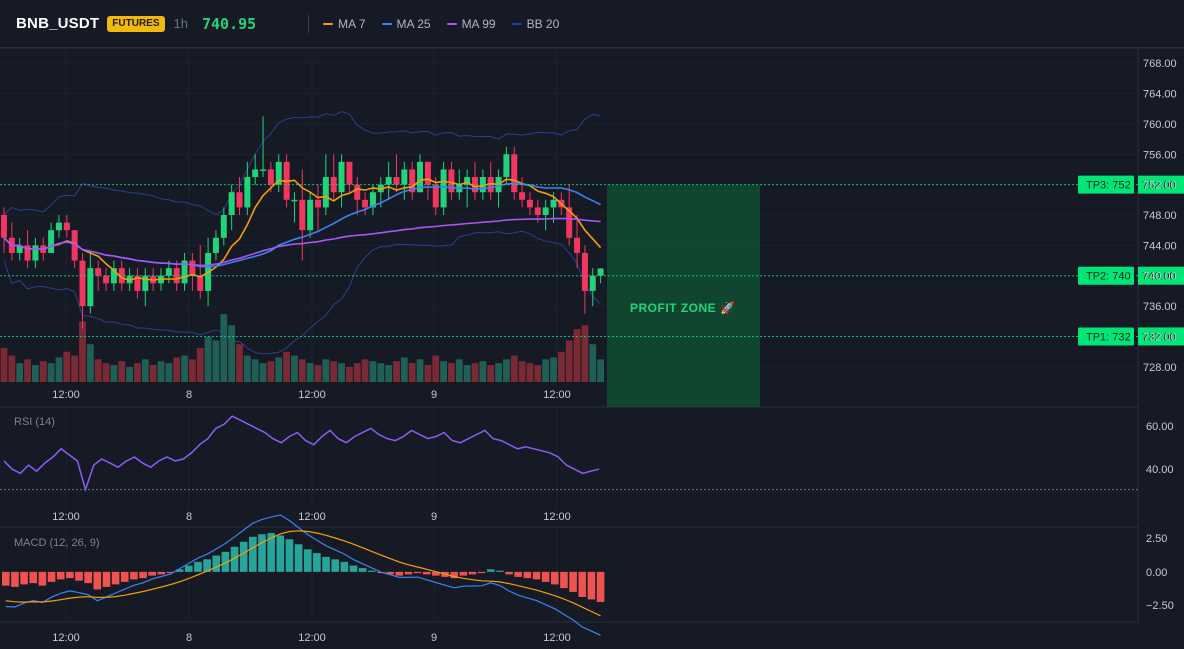  Describe the element at coordinates (302, 348) in the screenshot. I see `volume-bars` at that location.